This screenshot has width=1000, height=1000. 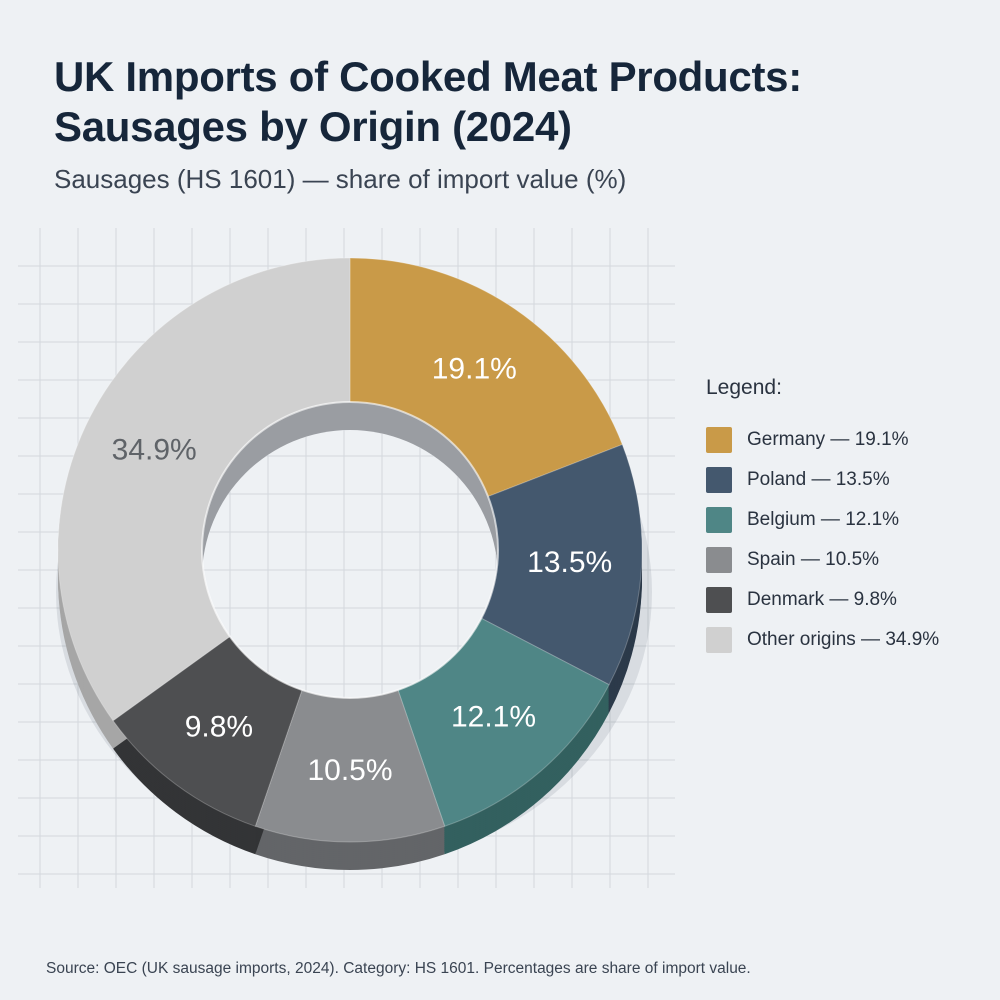 I want to click on hole-floor, so click(x=350, y=564).